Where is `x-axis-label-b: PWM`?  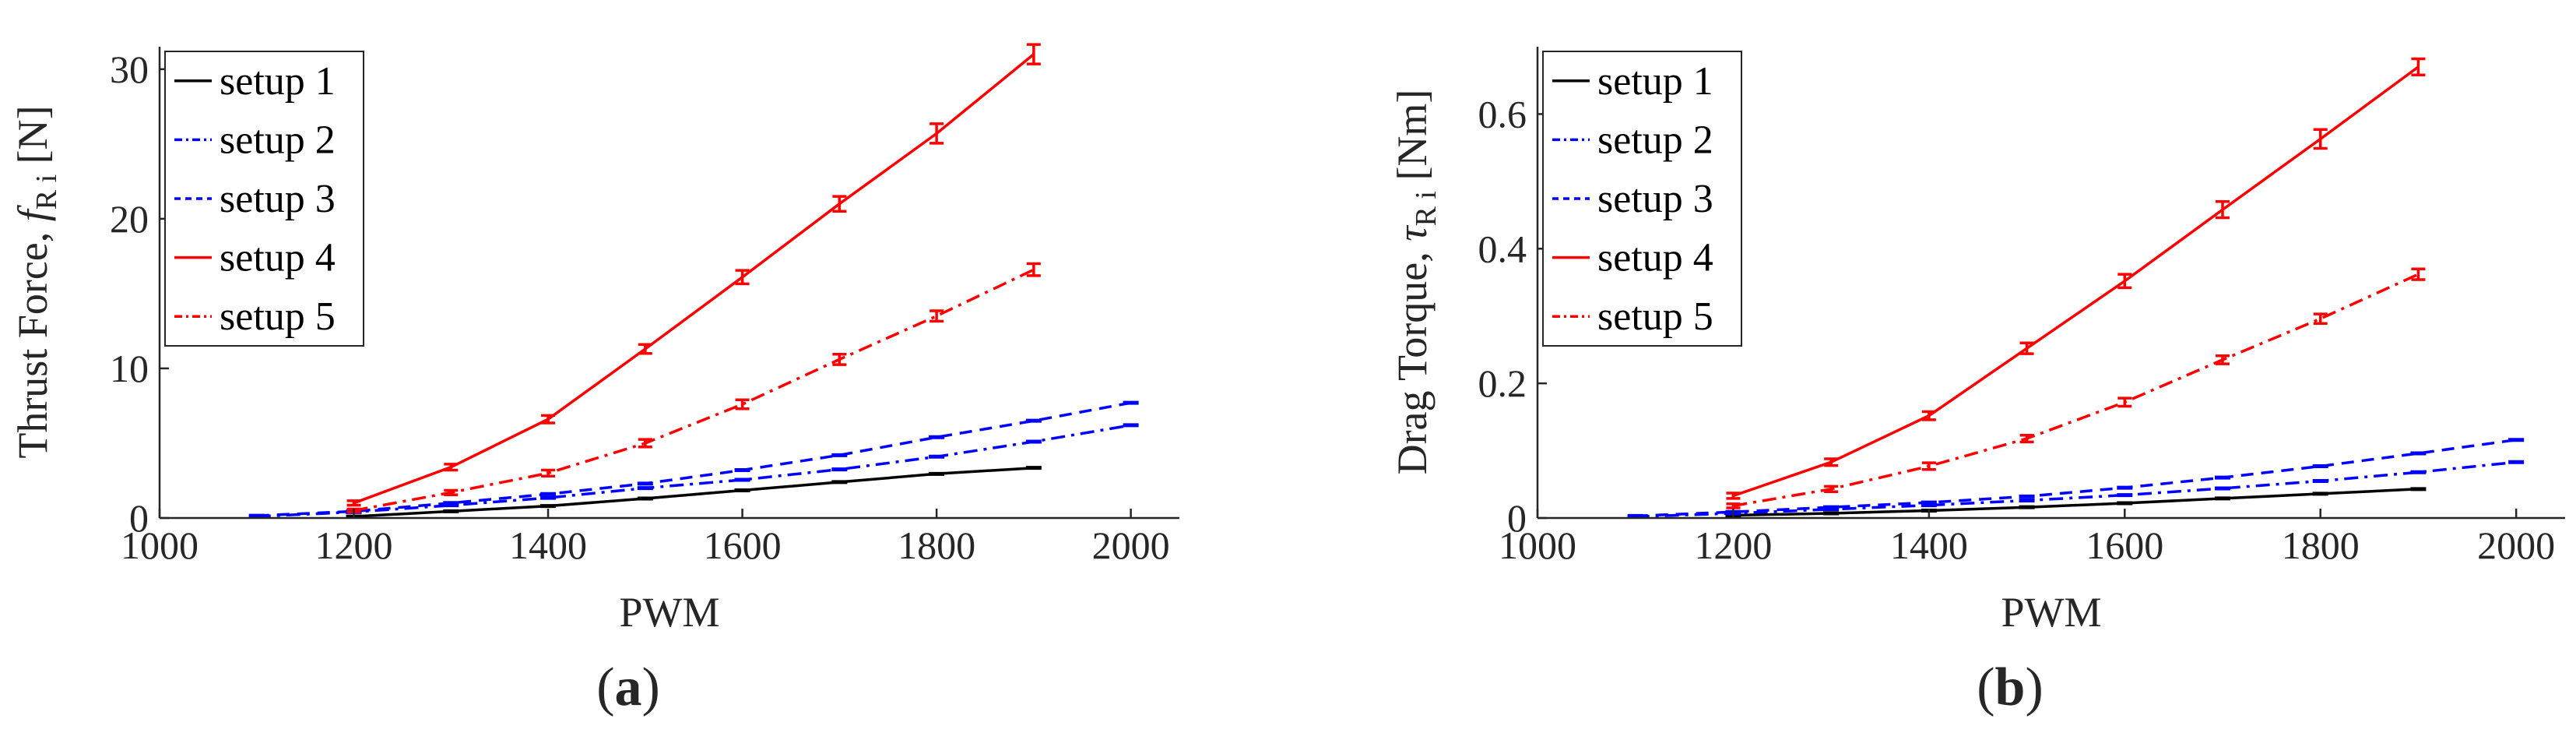
x-axis-label-b: PWM is located at coordinates (2051, 612).